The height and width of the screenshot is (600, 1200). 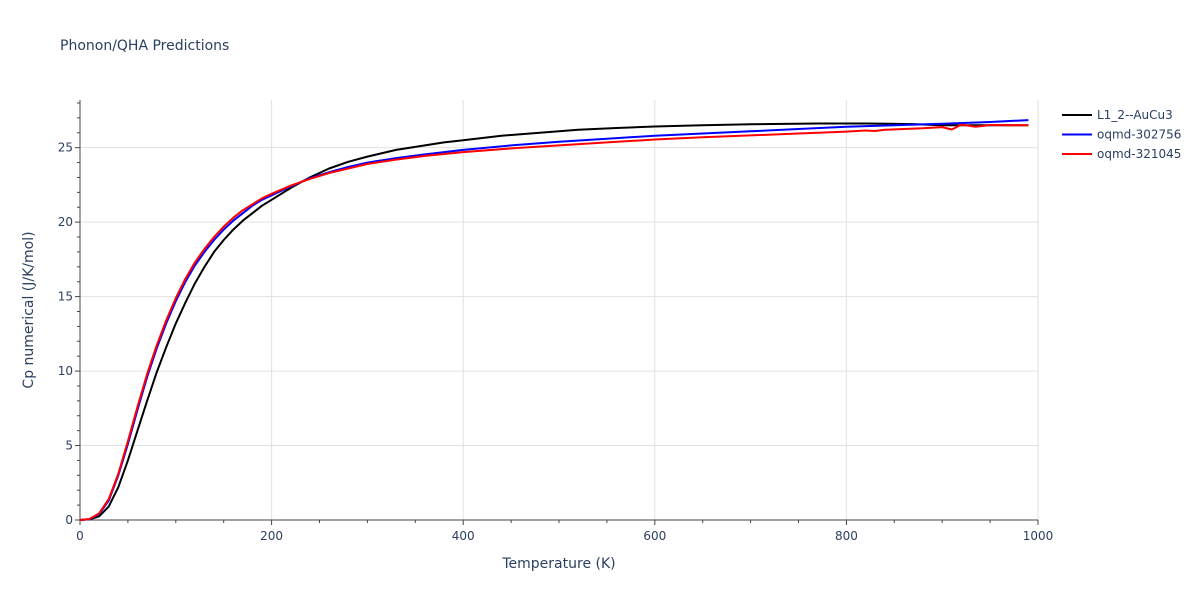 I want to click on legend-item-1: L1_2--AuCu3, so click(x=1117, y=115).